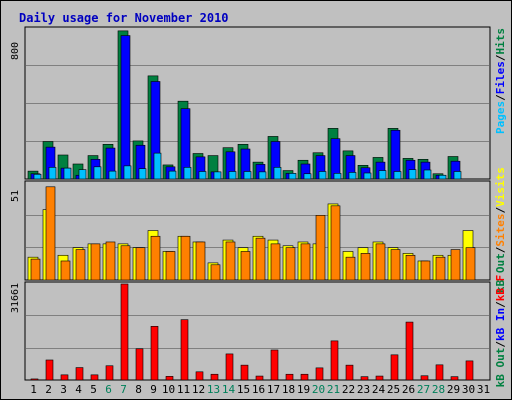 Image resolution: width=512 pixels, height=401 pixels. Describe the element at coordinates (15, 298) in the screenshot. I see `y-max-label-traffic: 31661` at that location.